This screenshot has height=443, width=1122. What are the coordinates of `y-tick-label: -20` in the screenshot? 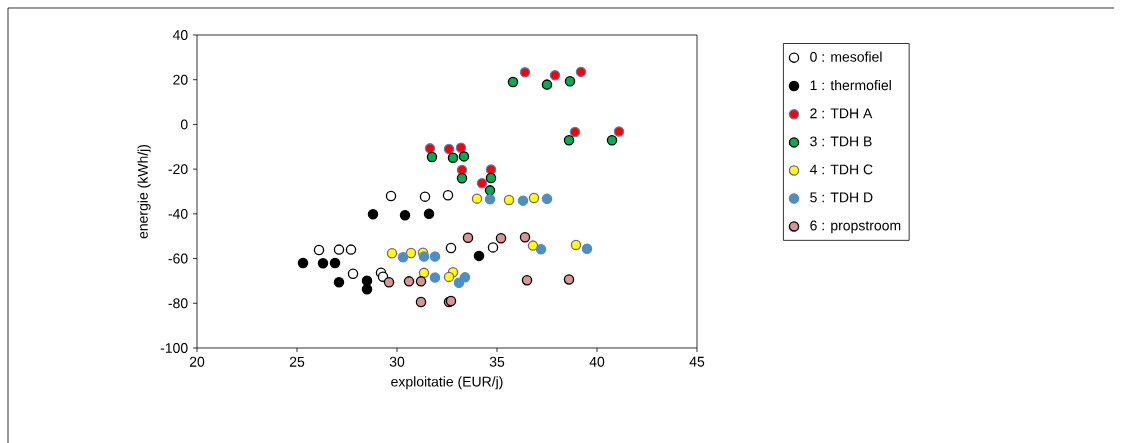 It's located at (178, 169).